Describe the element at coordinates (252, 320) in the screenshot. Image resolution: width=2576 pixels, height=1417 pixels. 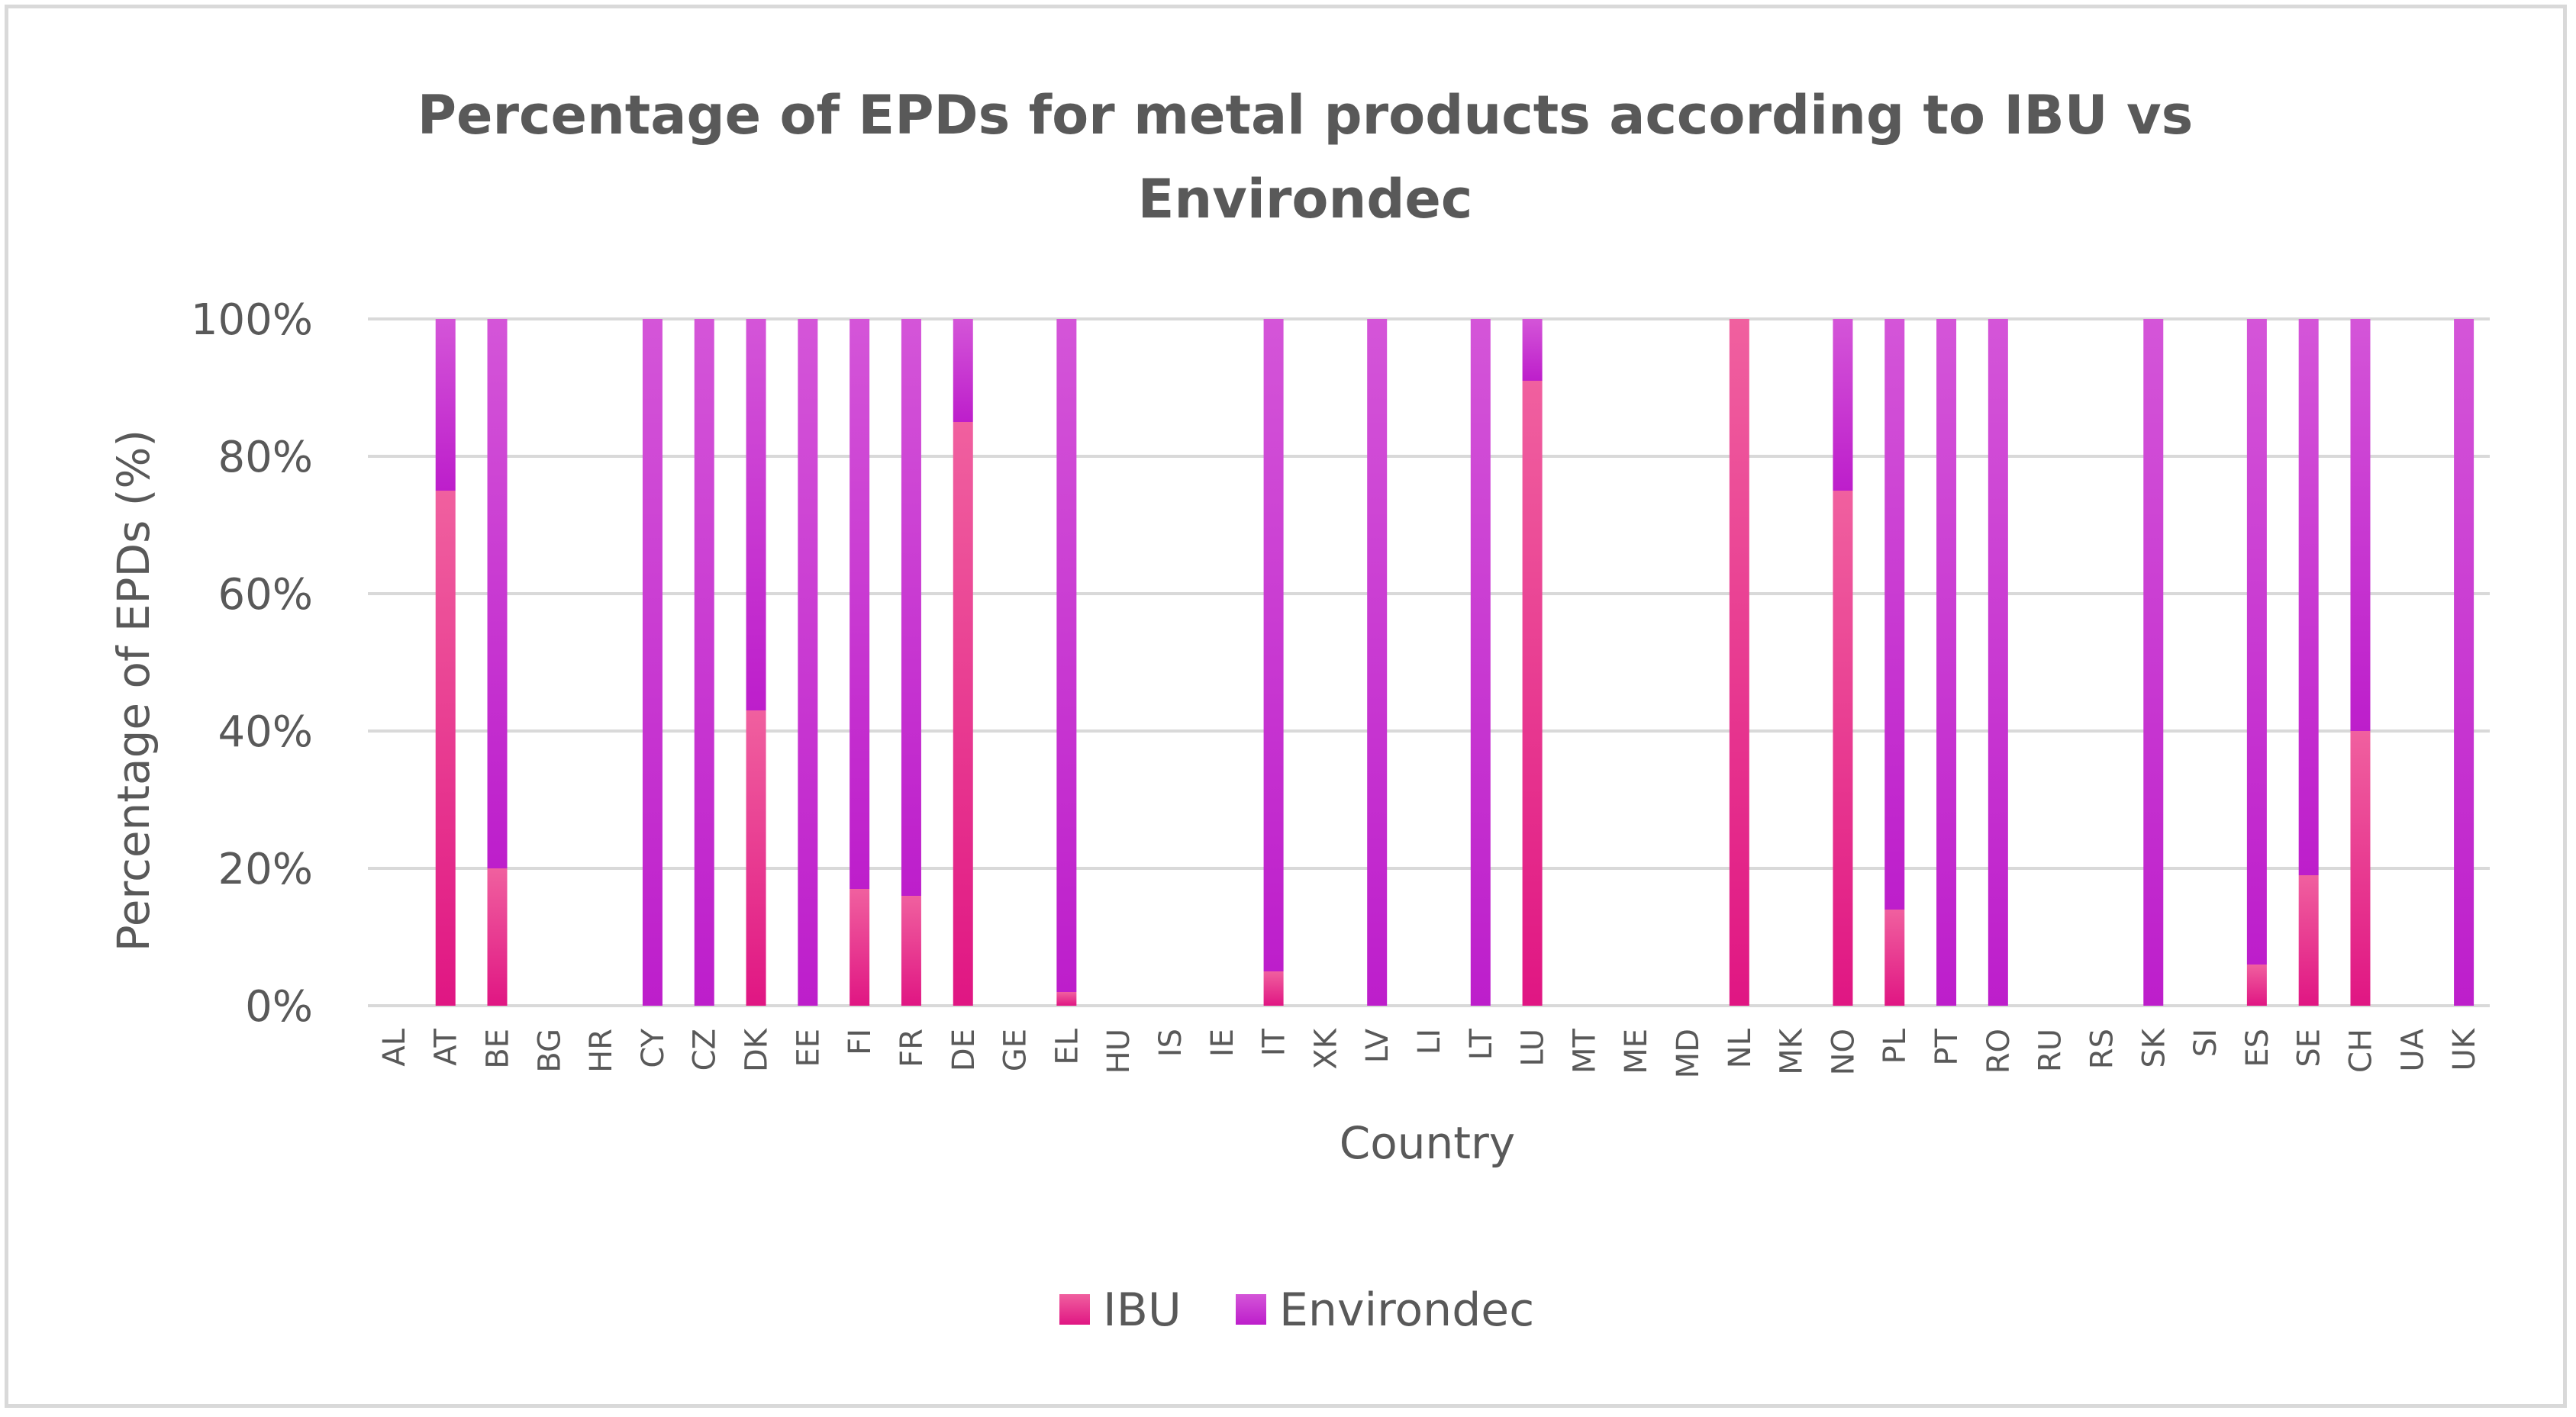
I see `y-tick-label: 100%` at that location.